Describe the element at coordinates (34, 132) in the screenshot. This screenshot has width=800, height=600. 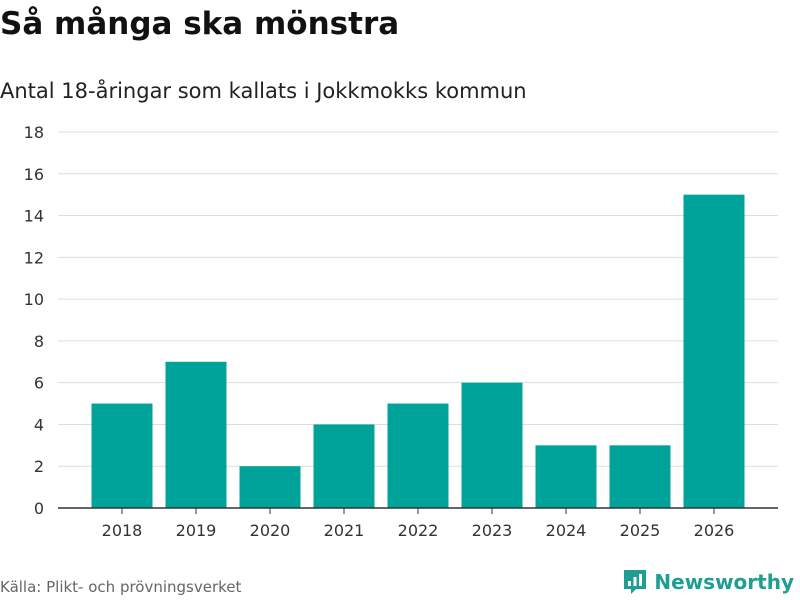
I see `y-tick-label: 18` at that location.